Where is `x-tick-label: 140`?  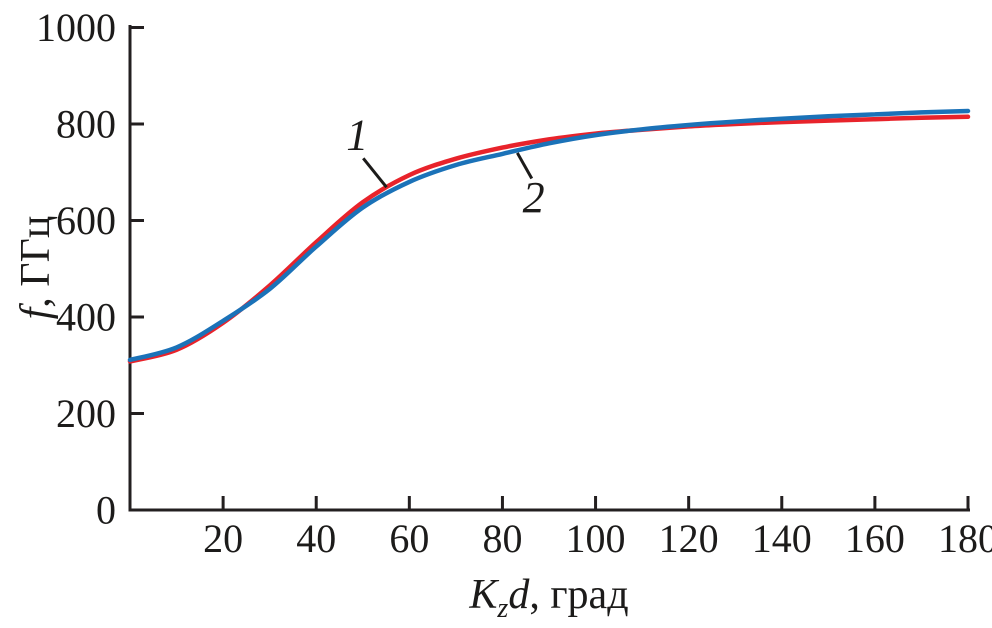 x-tick-label: 140 is located at coordinates (782, 538).